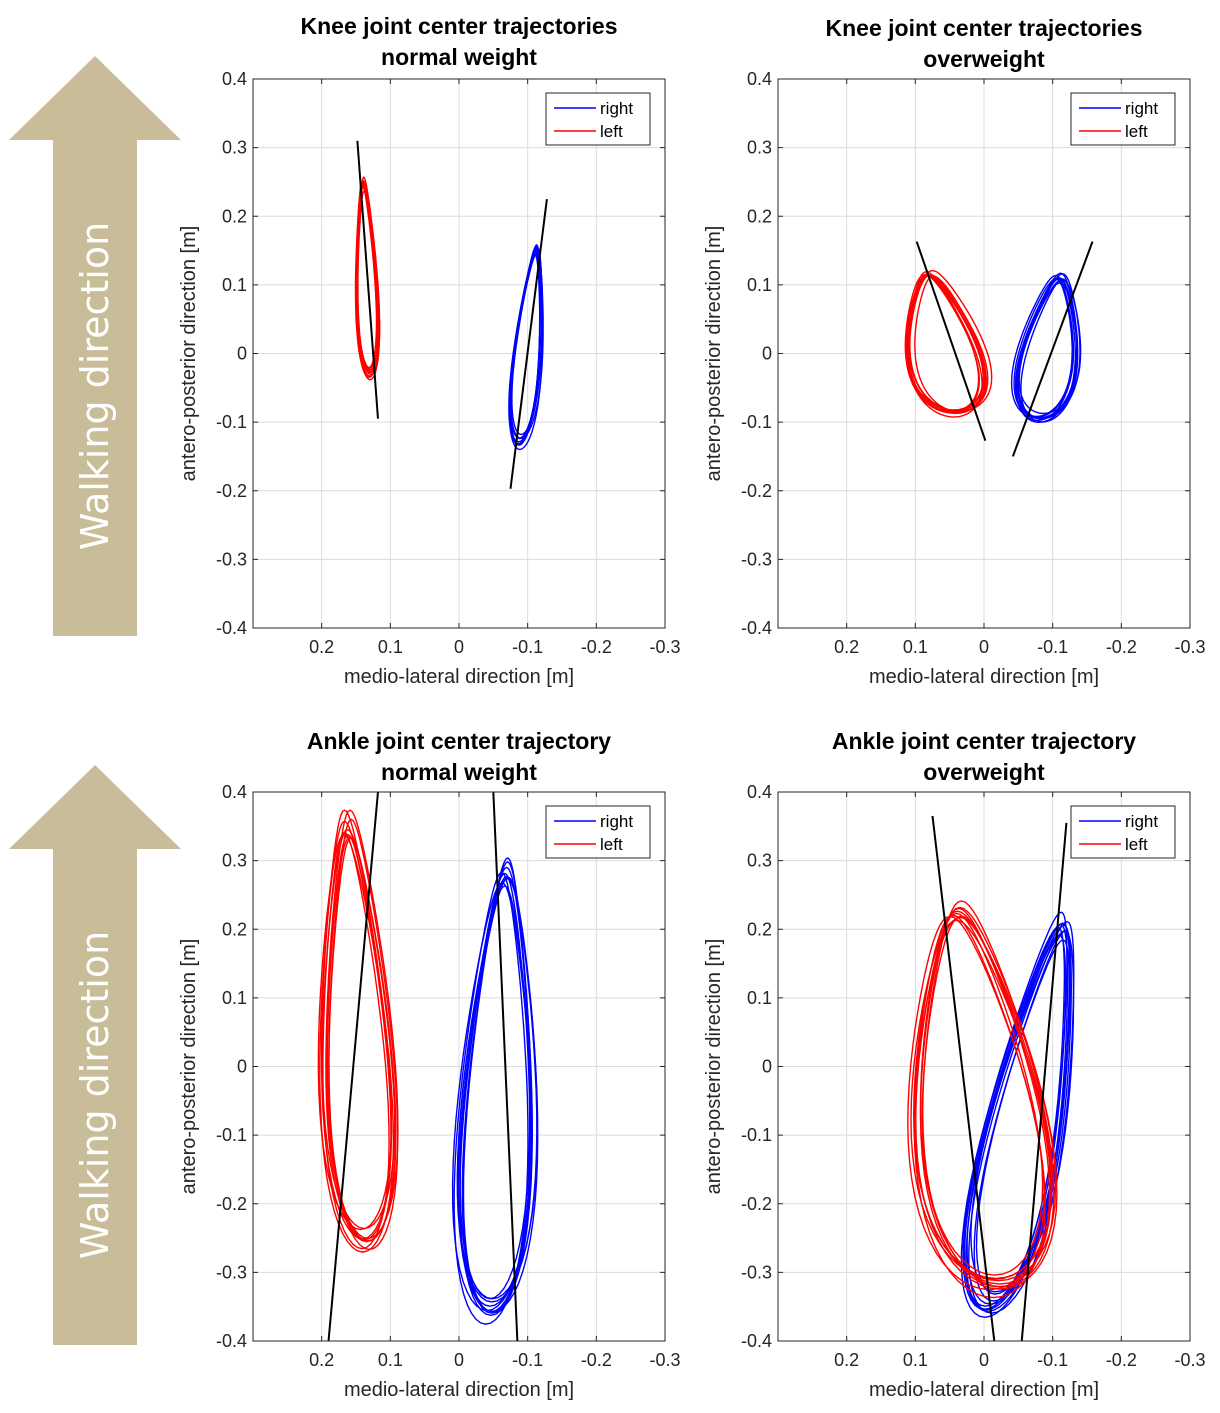  What do you see at coordinates (231, 628) in the screenshot?
I see `y-tick-label: -0.4` at bounding box center [231, 628].